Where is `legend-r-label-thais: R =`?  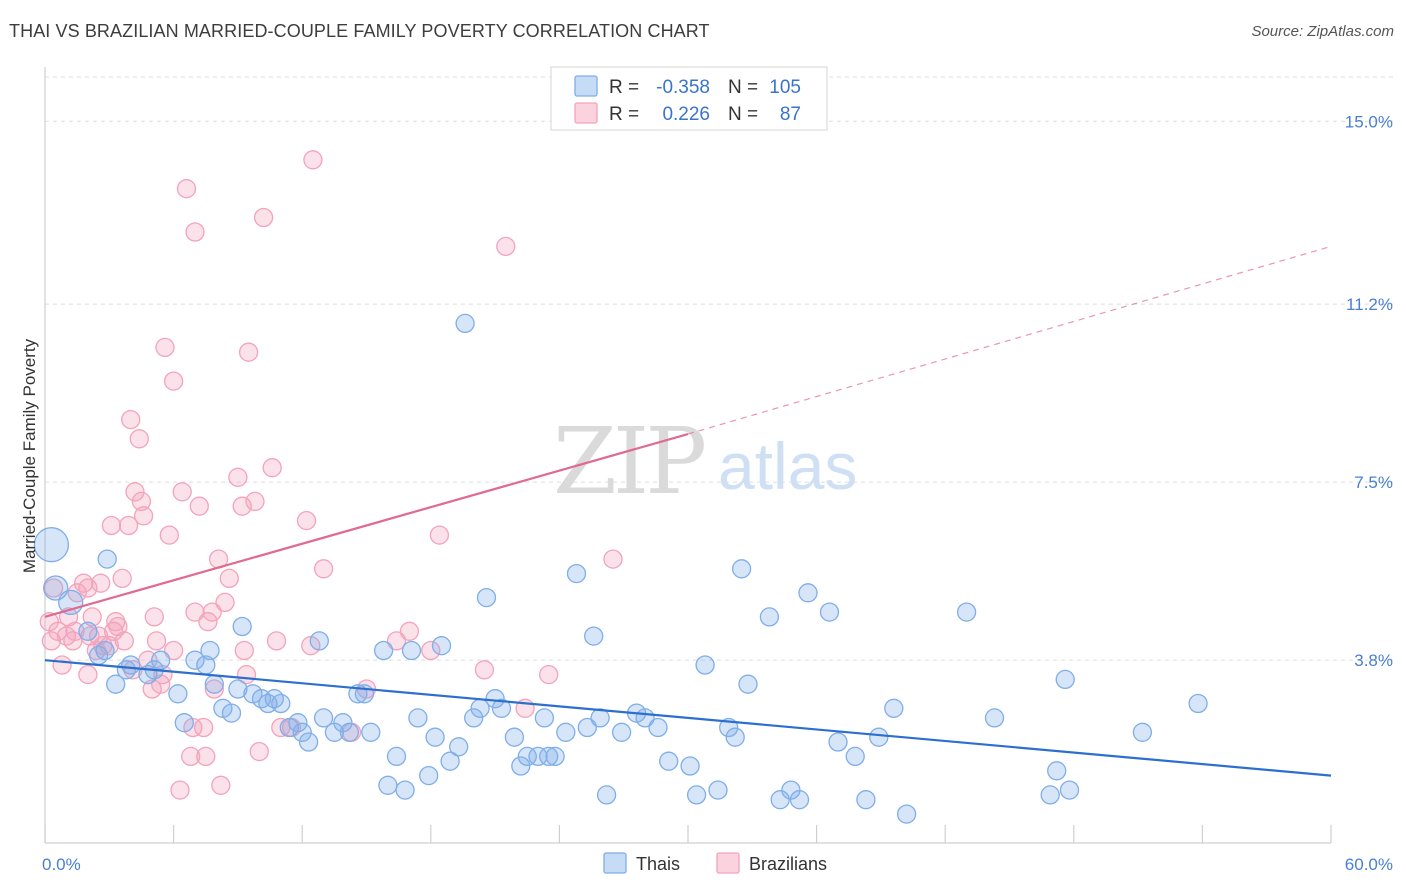 legend-r-label-thais: R = is located at coordinates (624, 87).